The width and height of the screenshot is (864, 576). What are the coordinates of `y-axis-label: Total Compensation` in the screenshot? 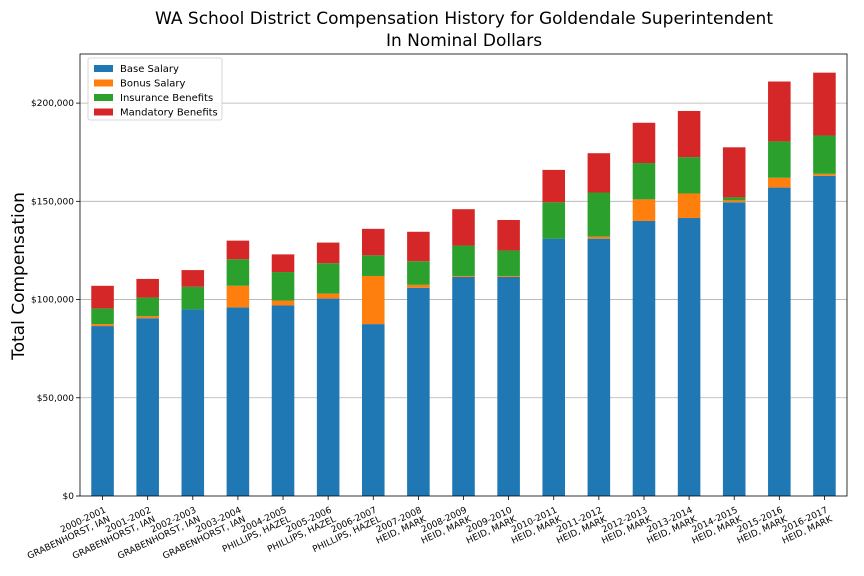 It's located at (19, 276).